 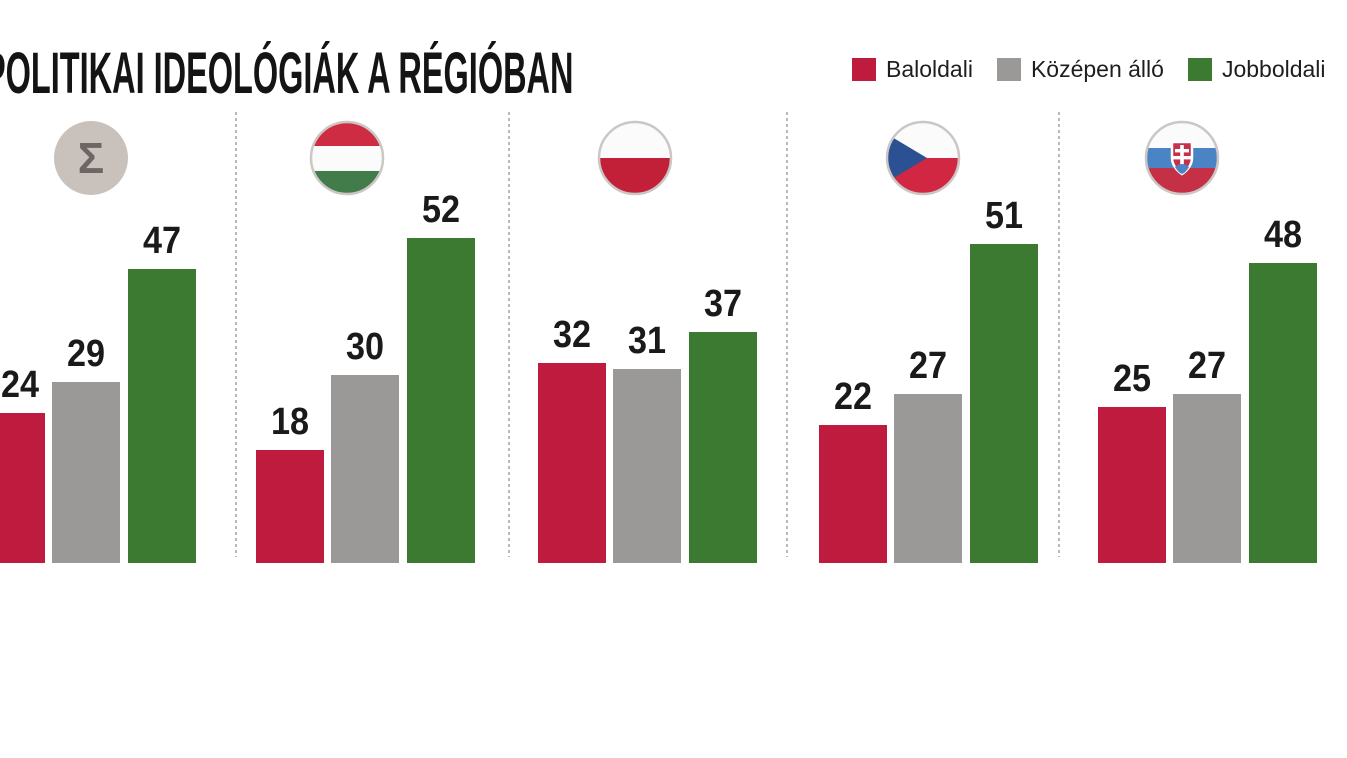 I want to click on bar-hungary-baloldali, so click(x=290, y=506).